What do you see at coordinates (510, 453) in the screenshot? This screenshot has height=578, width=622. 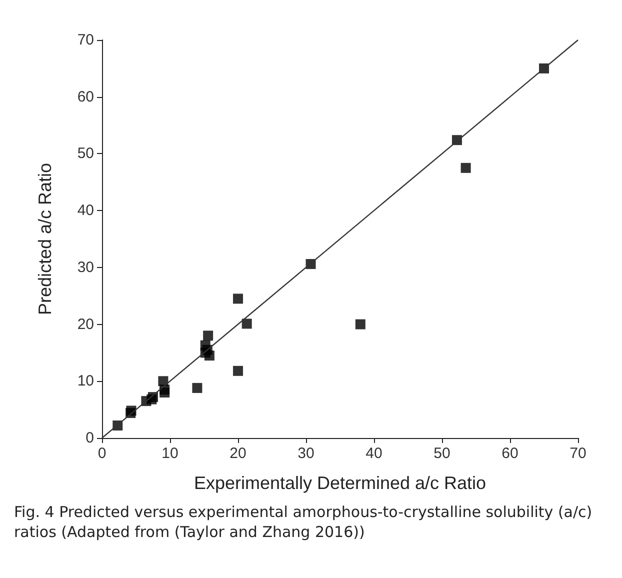 I see `x-tick-label: 60` at bounding box center [510, 453].